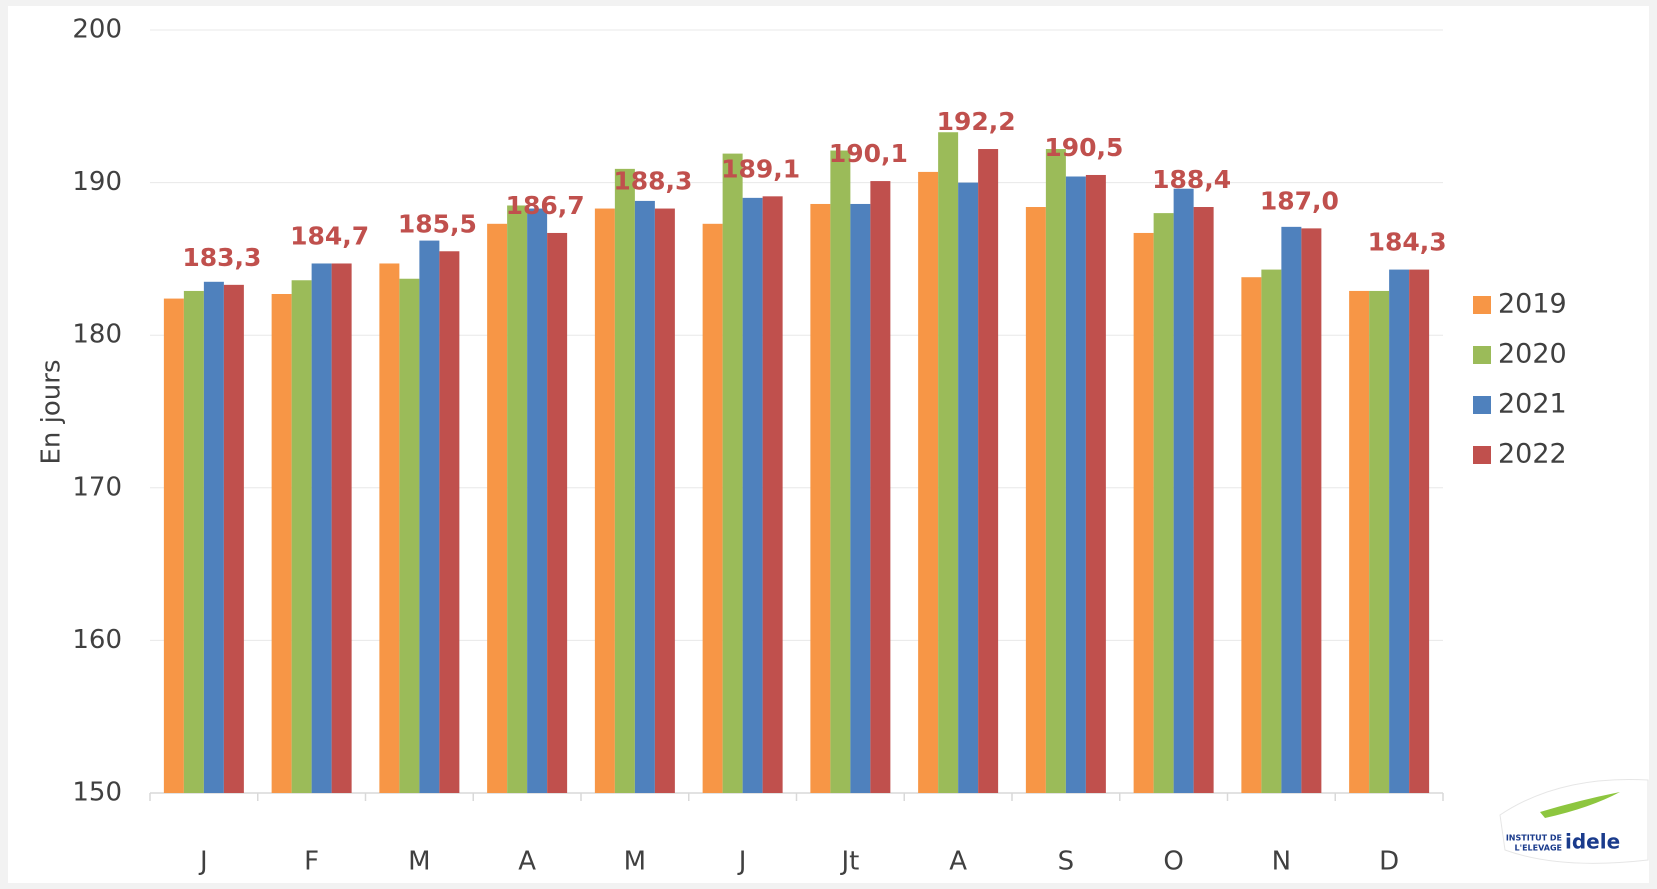 This screenshot has height=889, width=1657. I want to click on data-label: 188,3, so click(652, 181).